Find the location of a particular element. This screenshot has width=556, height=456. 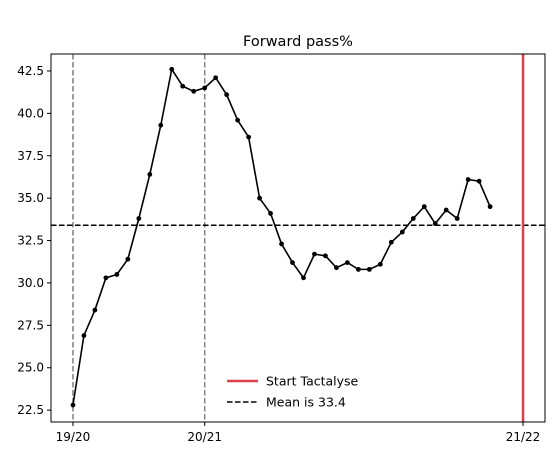

x-tick-label: 21/22 is located at coordinates (523, 437).